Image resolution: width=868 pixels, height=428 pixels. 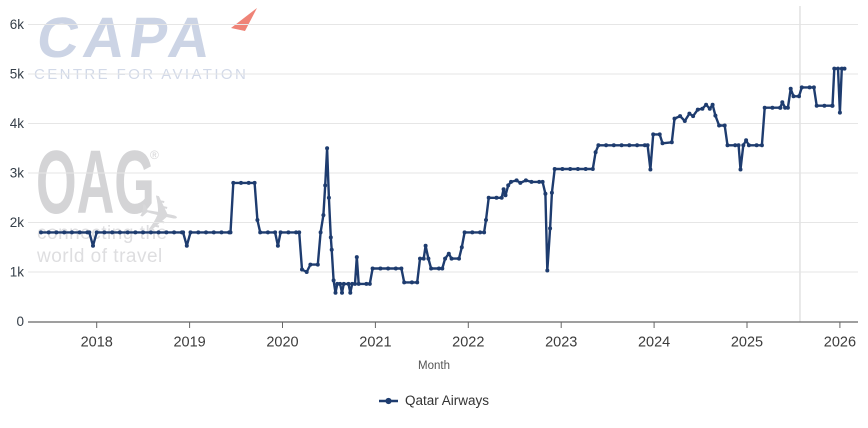 What do you see at coordinates (17, 74) in the screenshot?
I see `y-tick-label: 5k` at bounding box center [17, 74].